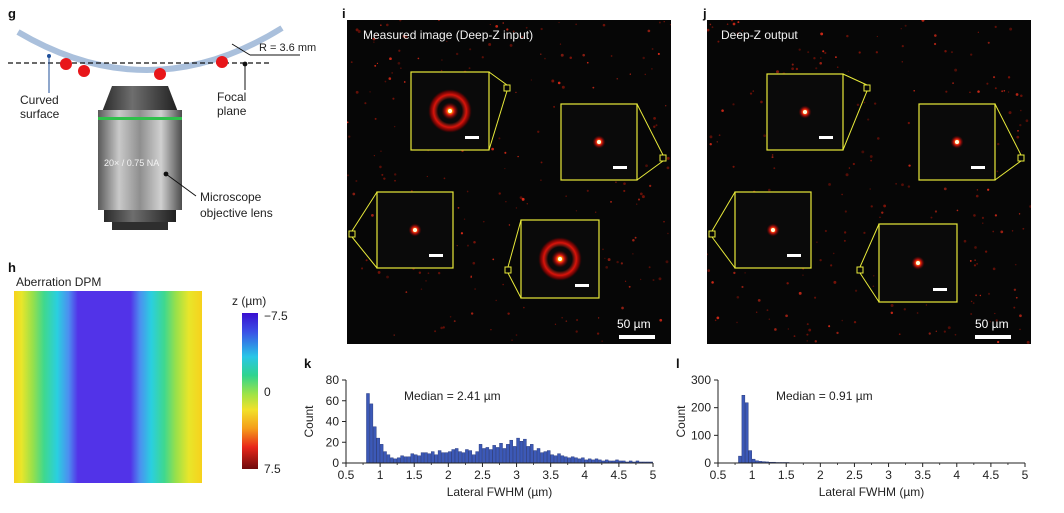 This screenshot has width=1064, height=513. Describe the element at coordinates (308, 363) in the screenshot. I see `panel-letter-k: k` at that location.